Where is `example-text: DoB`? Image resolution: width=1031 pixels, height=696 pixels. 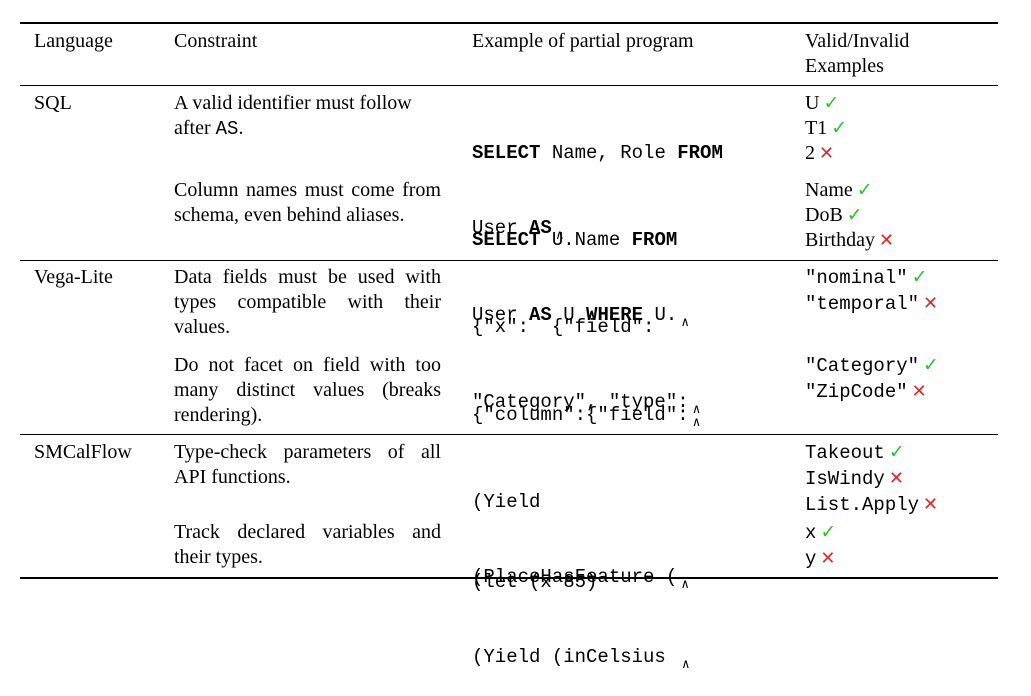
example-text: DoB is located at coordinates (824, 215).